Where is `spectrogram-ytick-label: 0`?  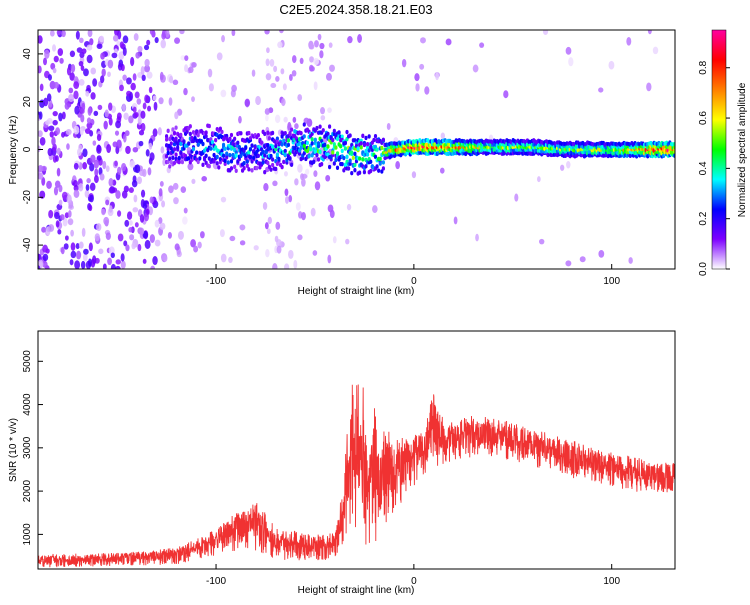 spectrogram-ytick-label: 0 is located at coordinates (27, 149).